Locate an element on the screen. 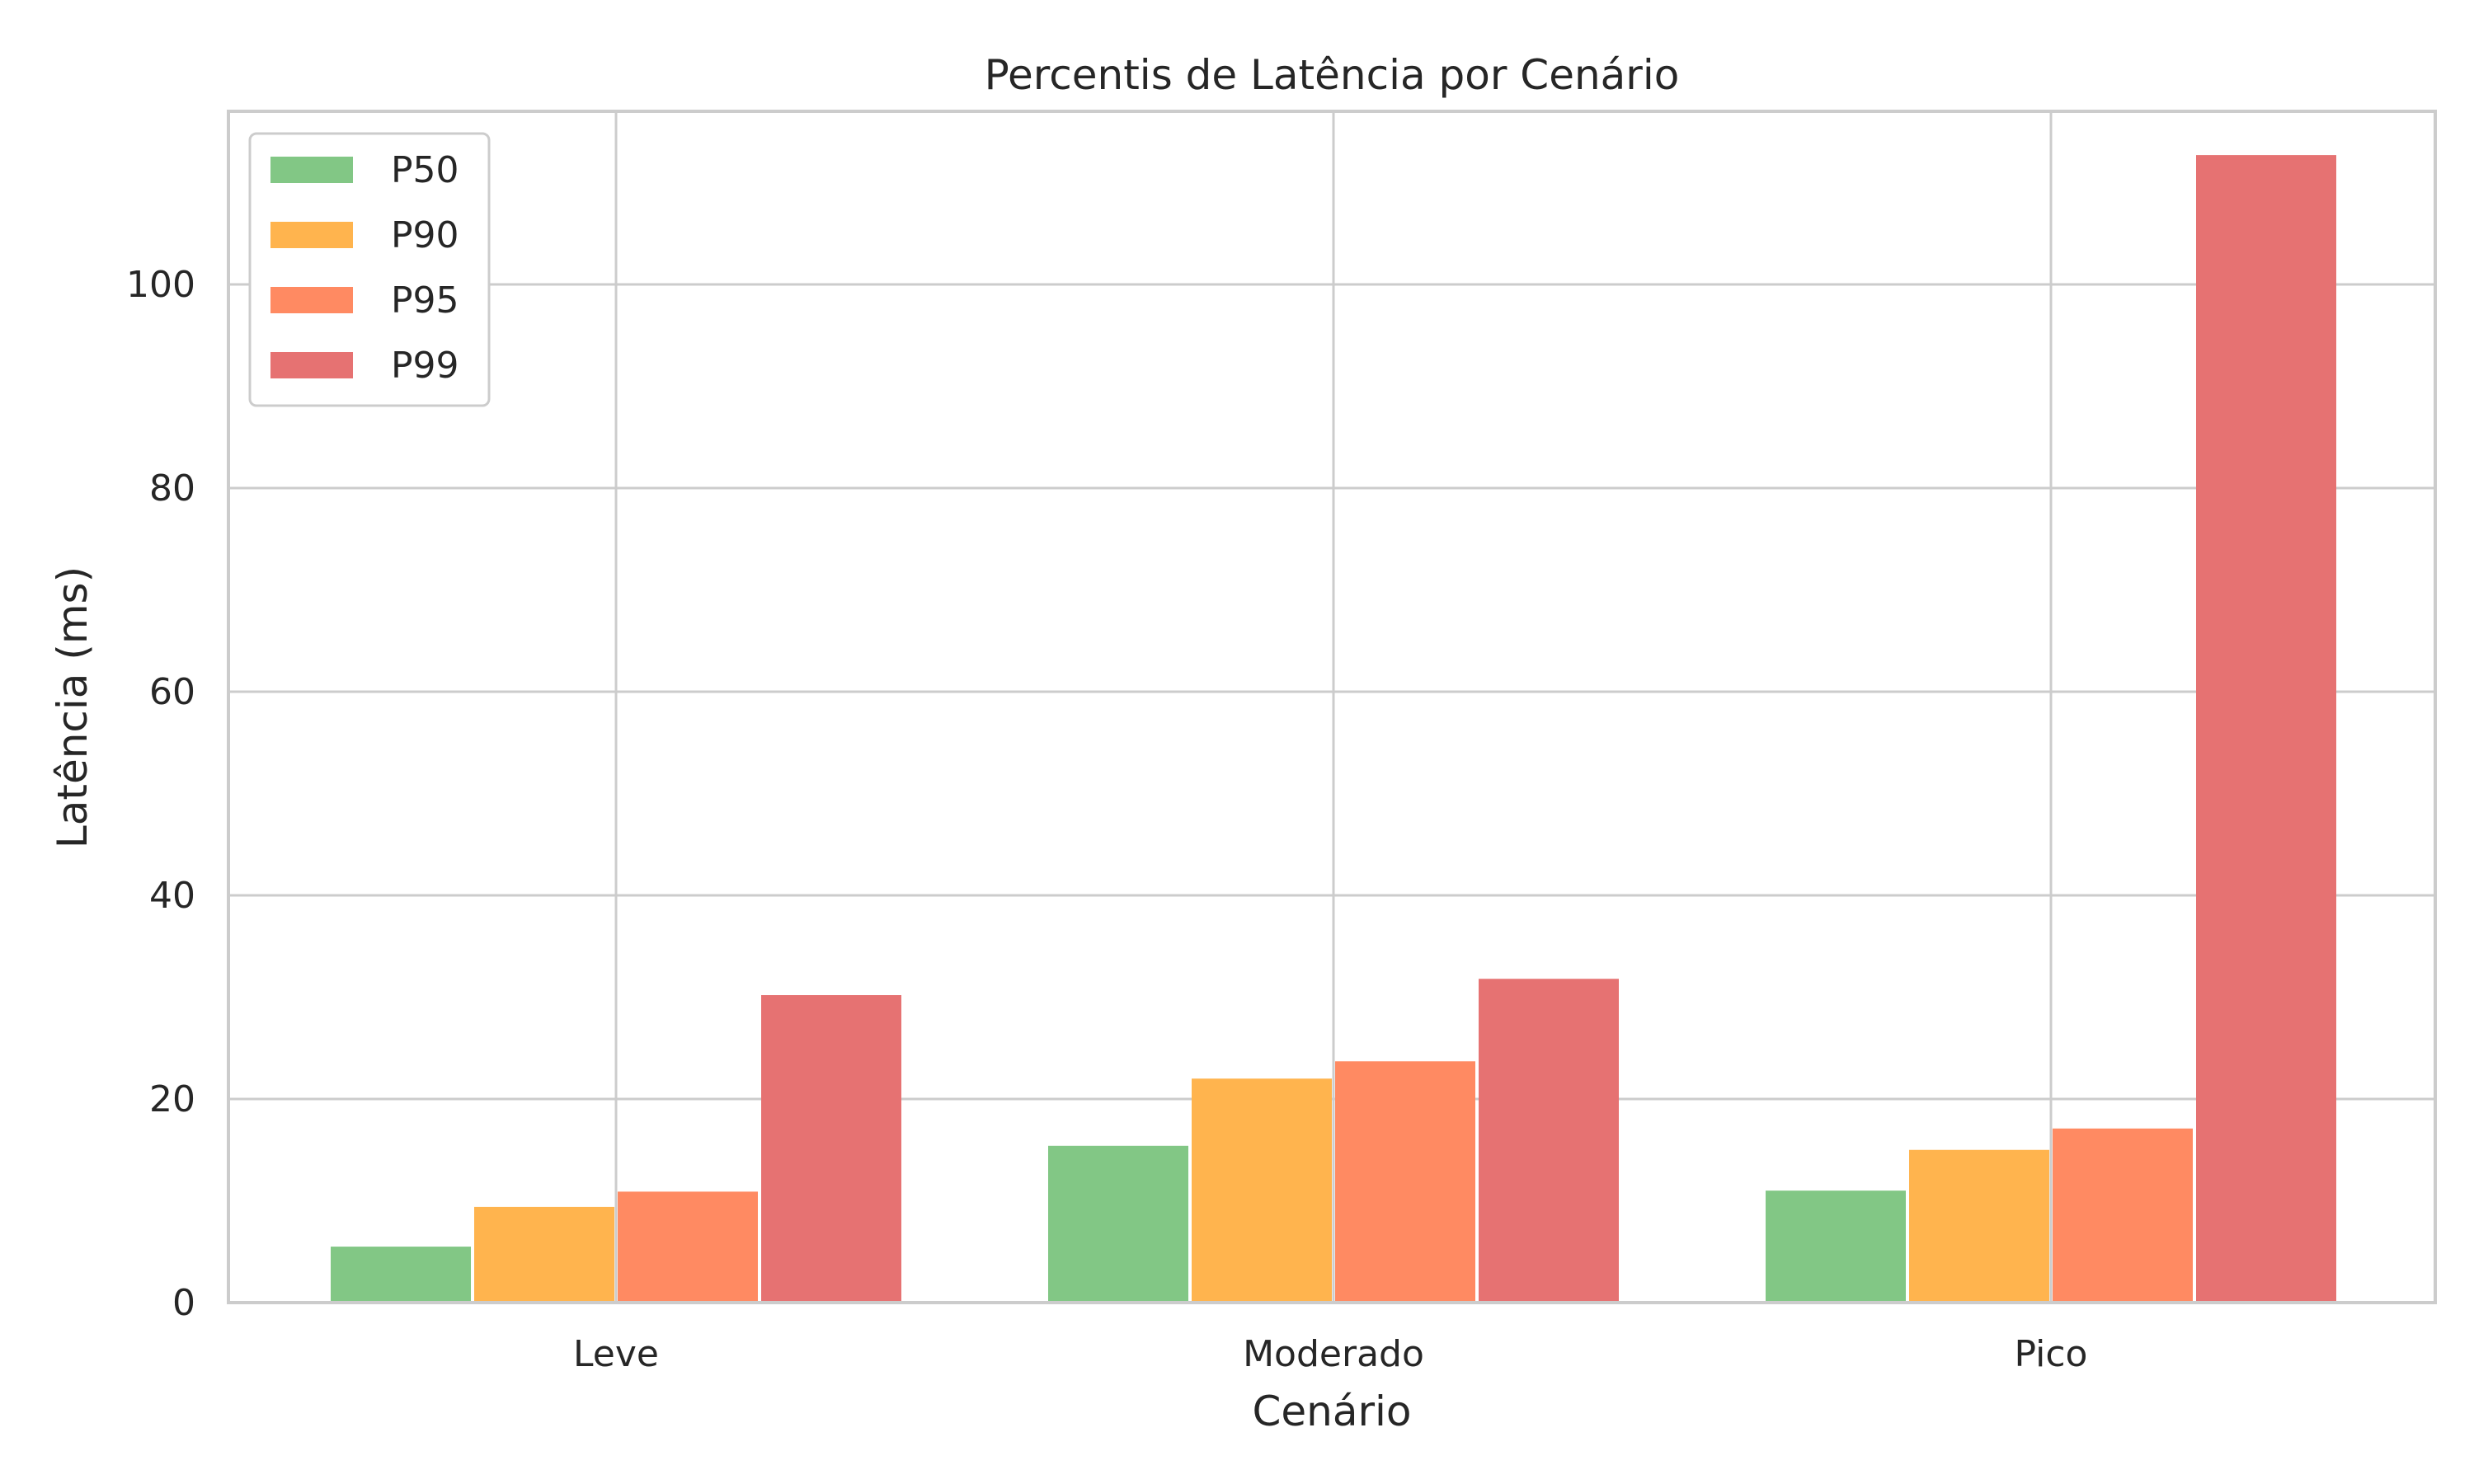 The height and width of the screenshot is (1484, 2474). legend-label-p99: P99 is located at coordinates (425, 366).